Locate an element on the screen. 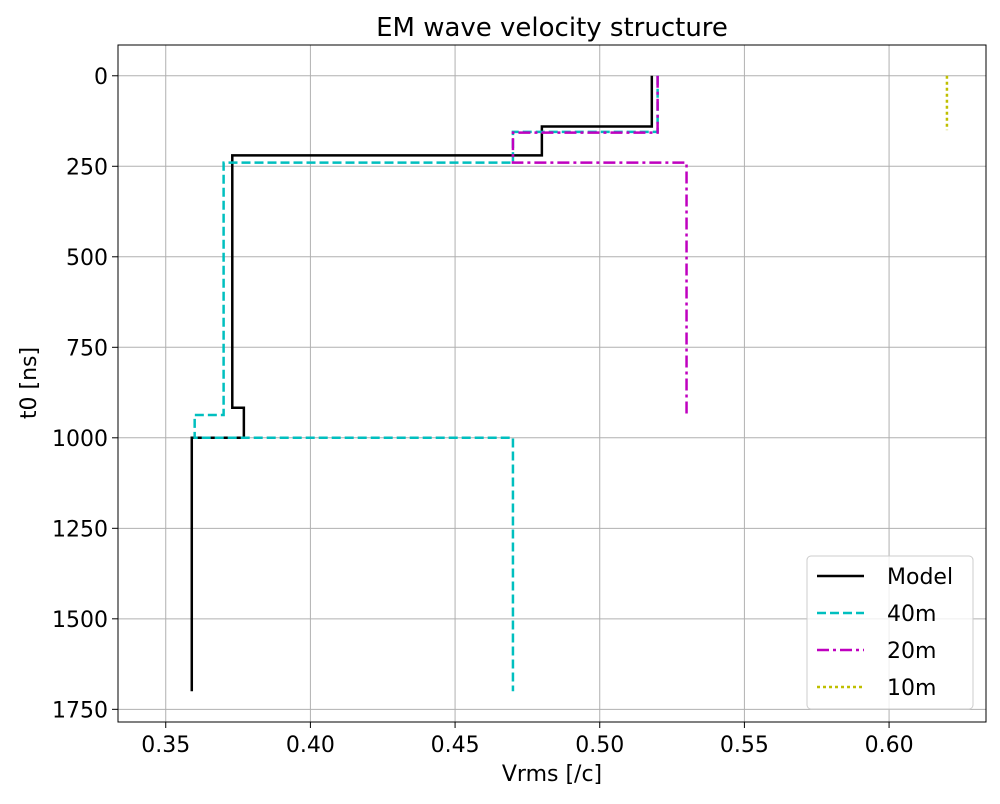 The image size is (1000, 804). y-tick-label: 1750 is located at coordinates (80, 710).